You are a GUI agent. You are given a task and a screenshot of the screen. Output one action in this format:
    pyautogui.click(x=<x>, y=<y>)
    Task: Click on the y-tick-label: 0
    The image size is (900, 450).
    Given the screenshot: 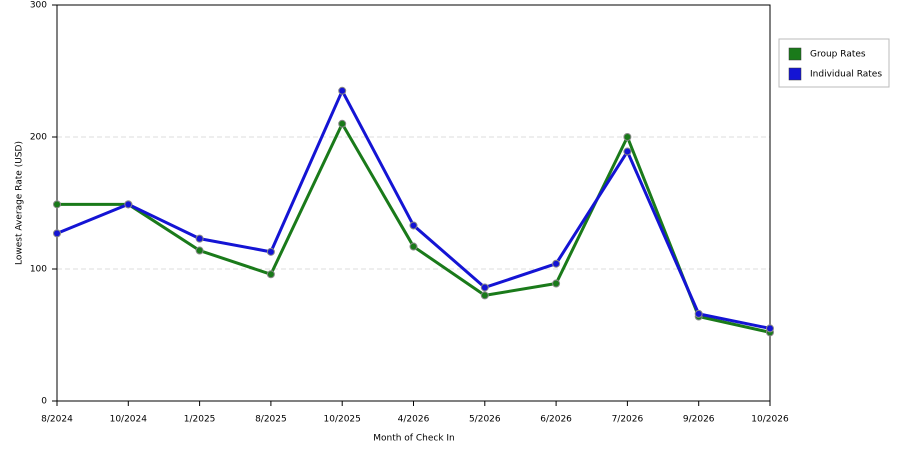 What is the action you would take?
    pyautogui.click(x=44, y=402)
    